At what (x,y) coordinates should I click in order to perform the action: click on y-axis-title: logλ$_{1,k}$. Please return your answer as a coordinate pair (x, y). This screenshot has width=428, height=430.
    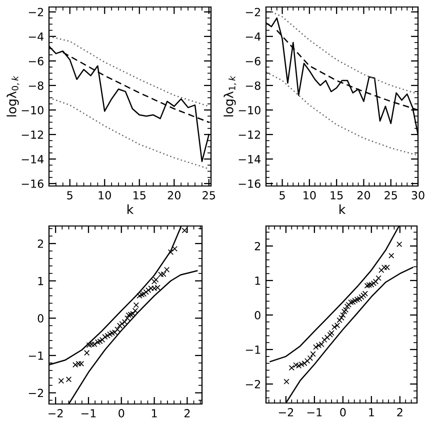
    Looking at the image, I should click on (230, 96).